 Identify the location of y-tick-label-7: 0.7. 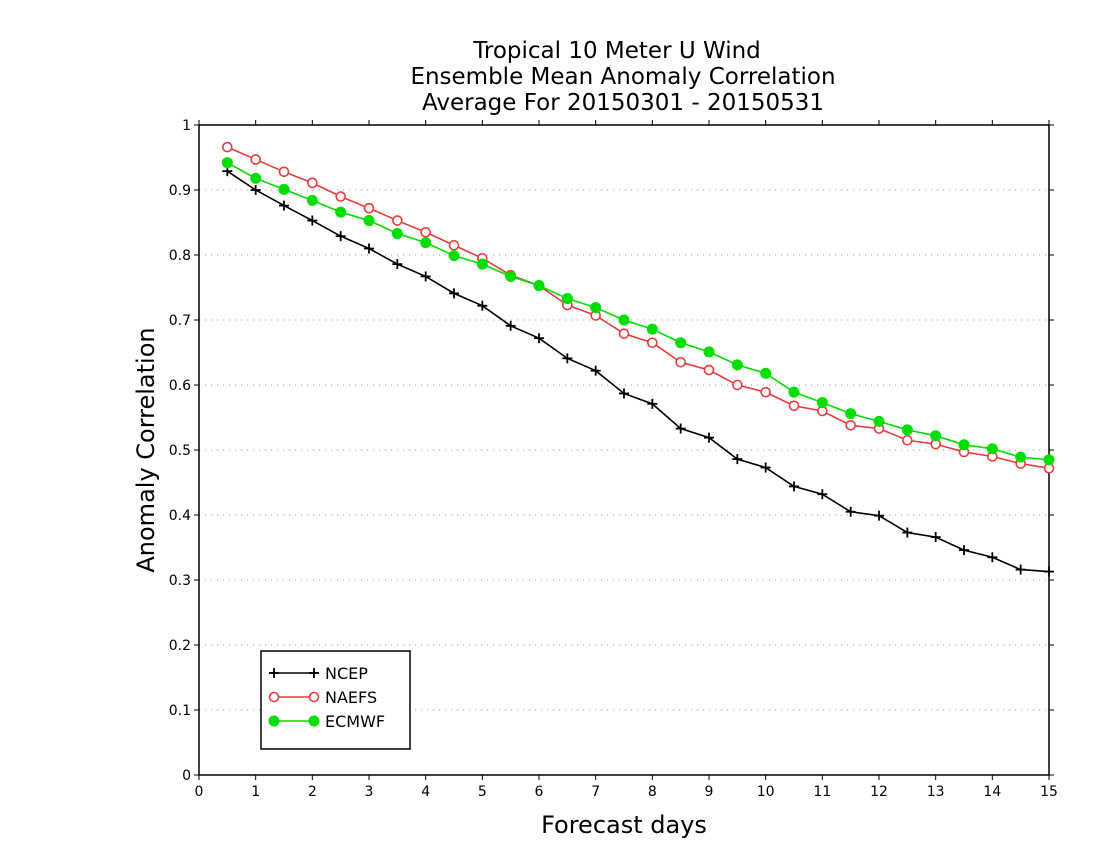
(180, 321).